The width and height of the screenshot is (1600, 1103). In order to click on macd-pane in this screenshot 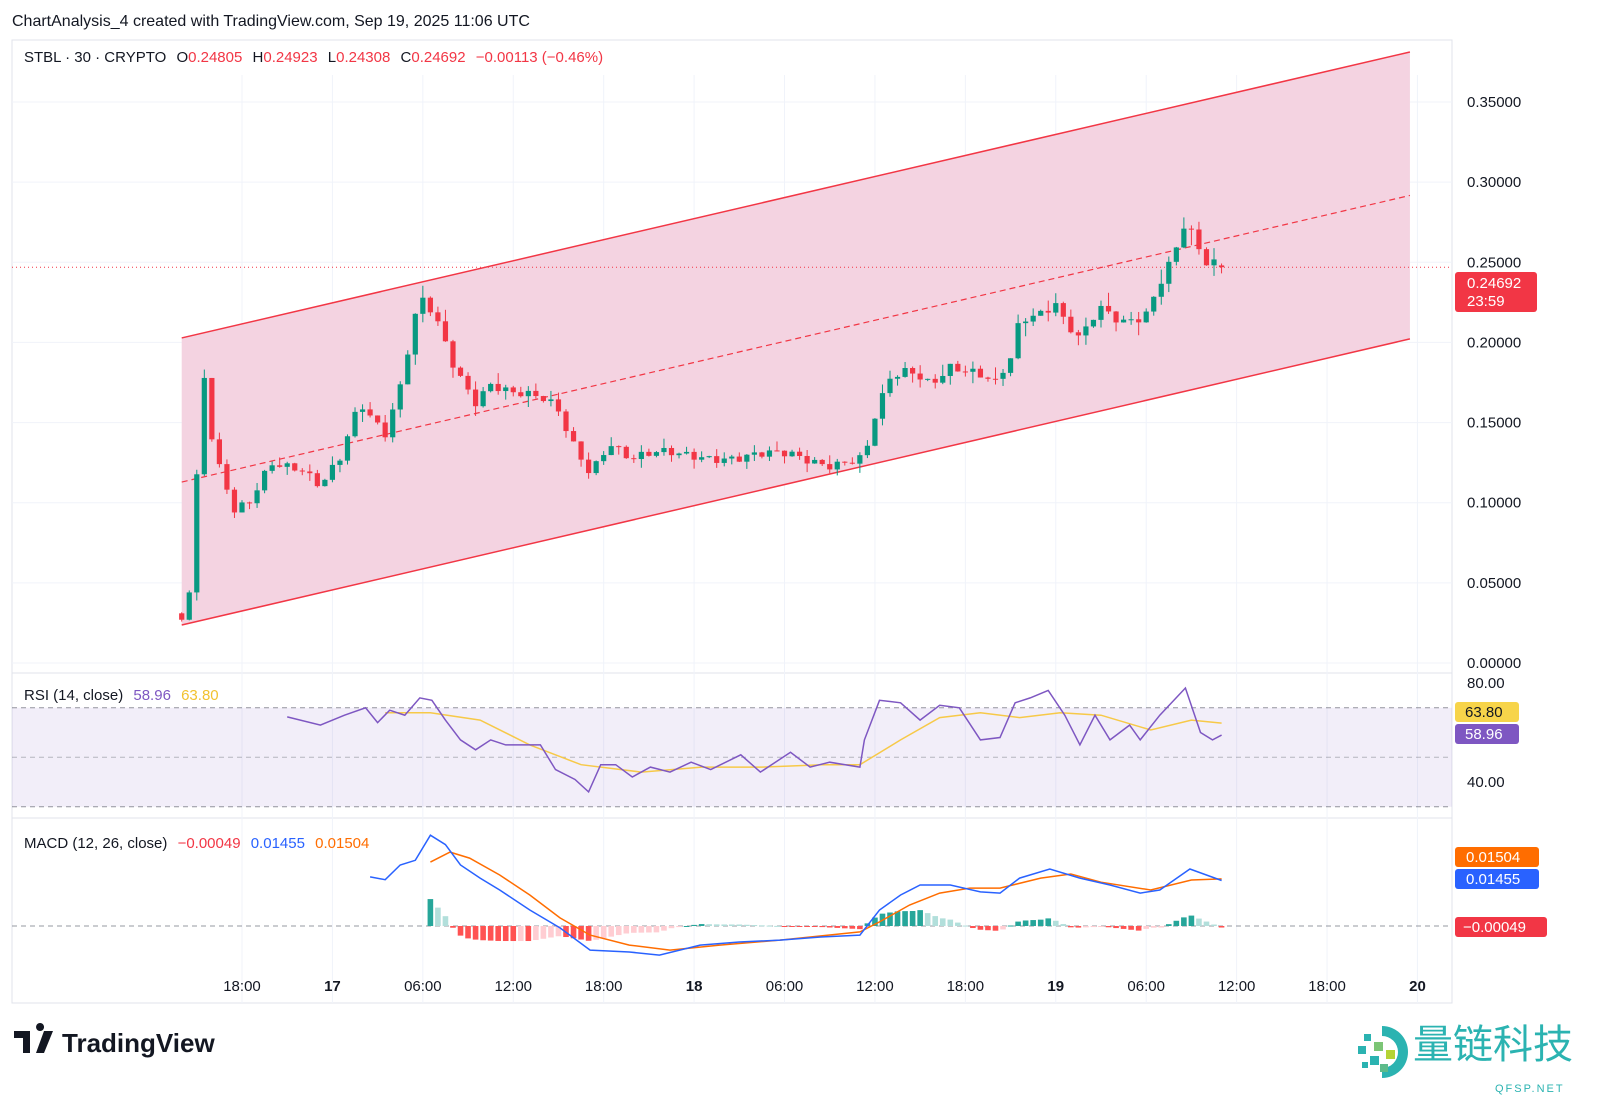, I will do `click(732, 895)`.